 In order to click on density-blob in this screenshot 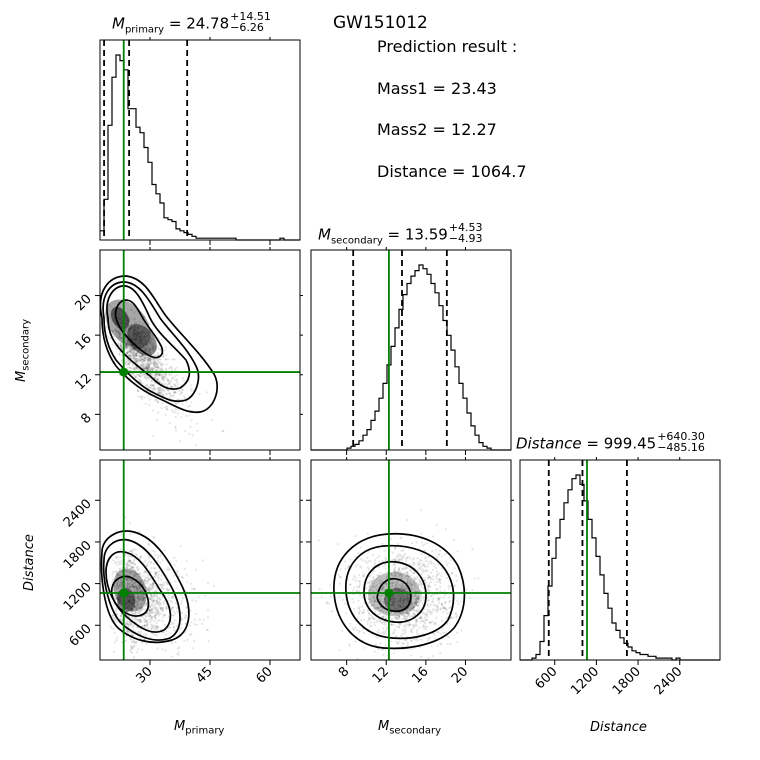, I will do `click(142, 340)`.